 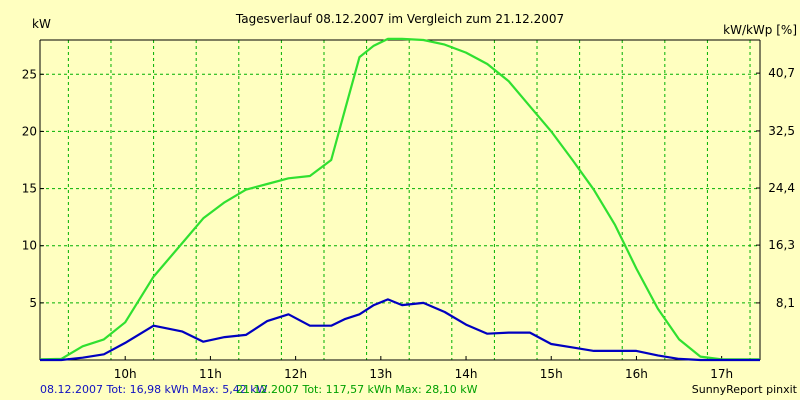 What do you see at coordinates (785, 303) in the screenshot?
I see `y-tick-right-0: 8,1` at bounding box center [785, 303].